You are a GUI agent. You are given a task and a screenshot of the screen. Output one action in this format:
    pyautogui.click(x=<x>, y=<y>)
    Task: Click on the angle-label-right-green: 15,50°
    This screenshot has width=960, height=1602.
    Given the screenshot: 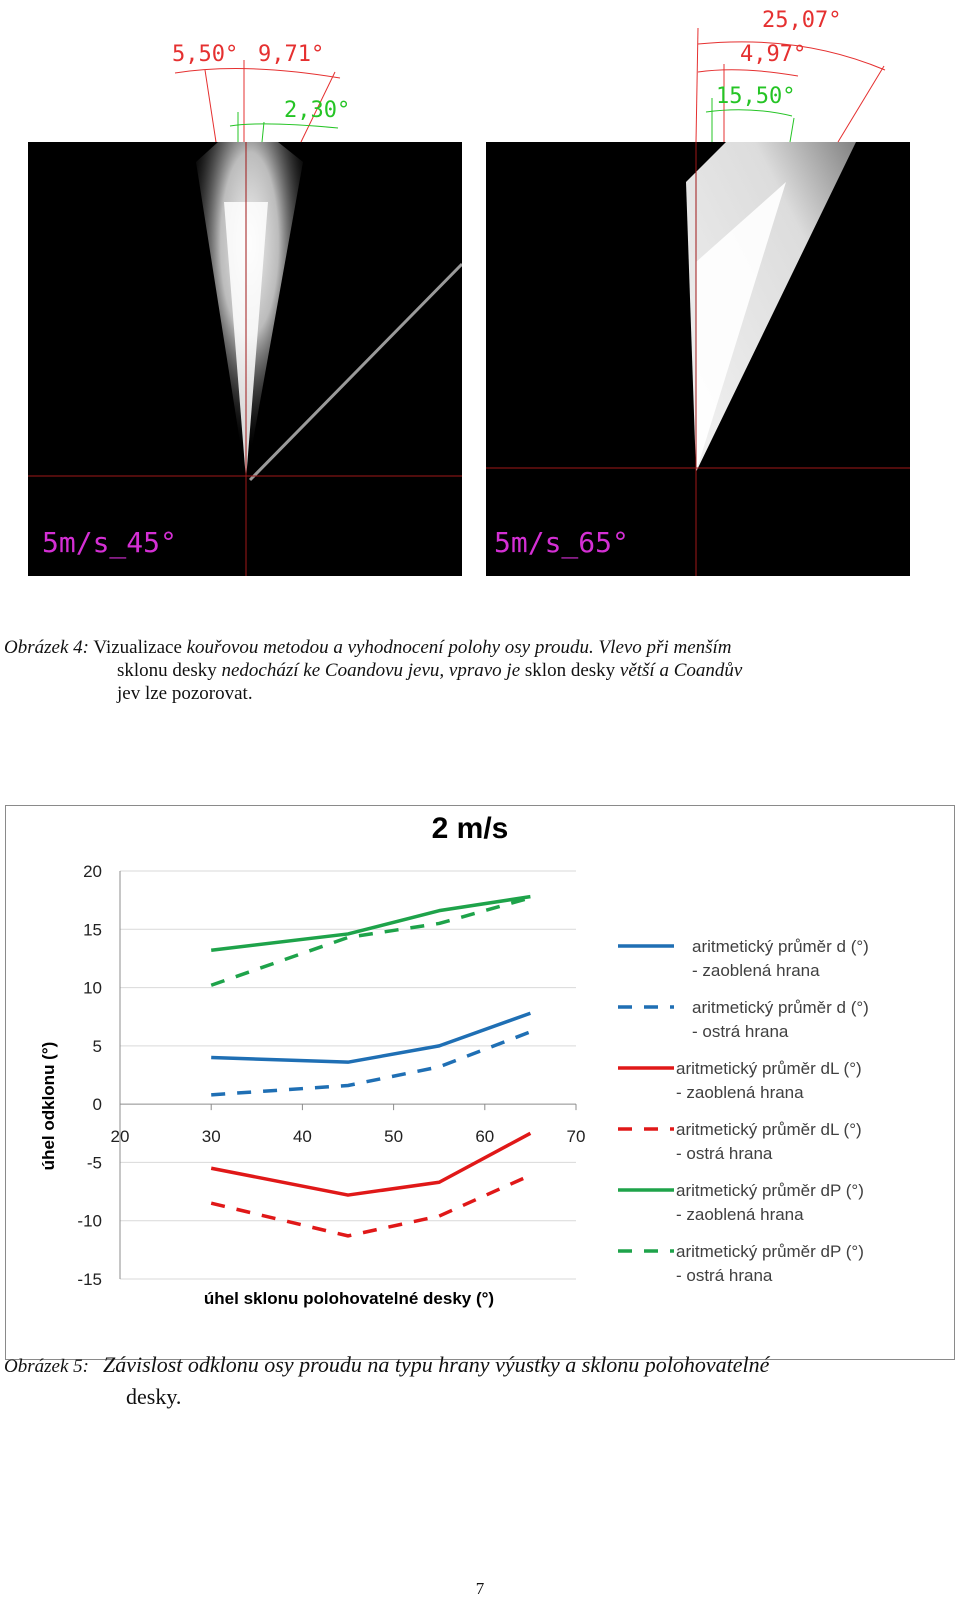 What is the action you would take?
    pyautogui.click(x=756, y=96)
    